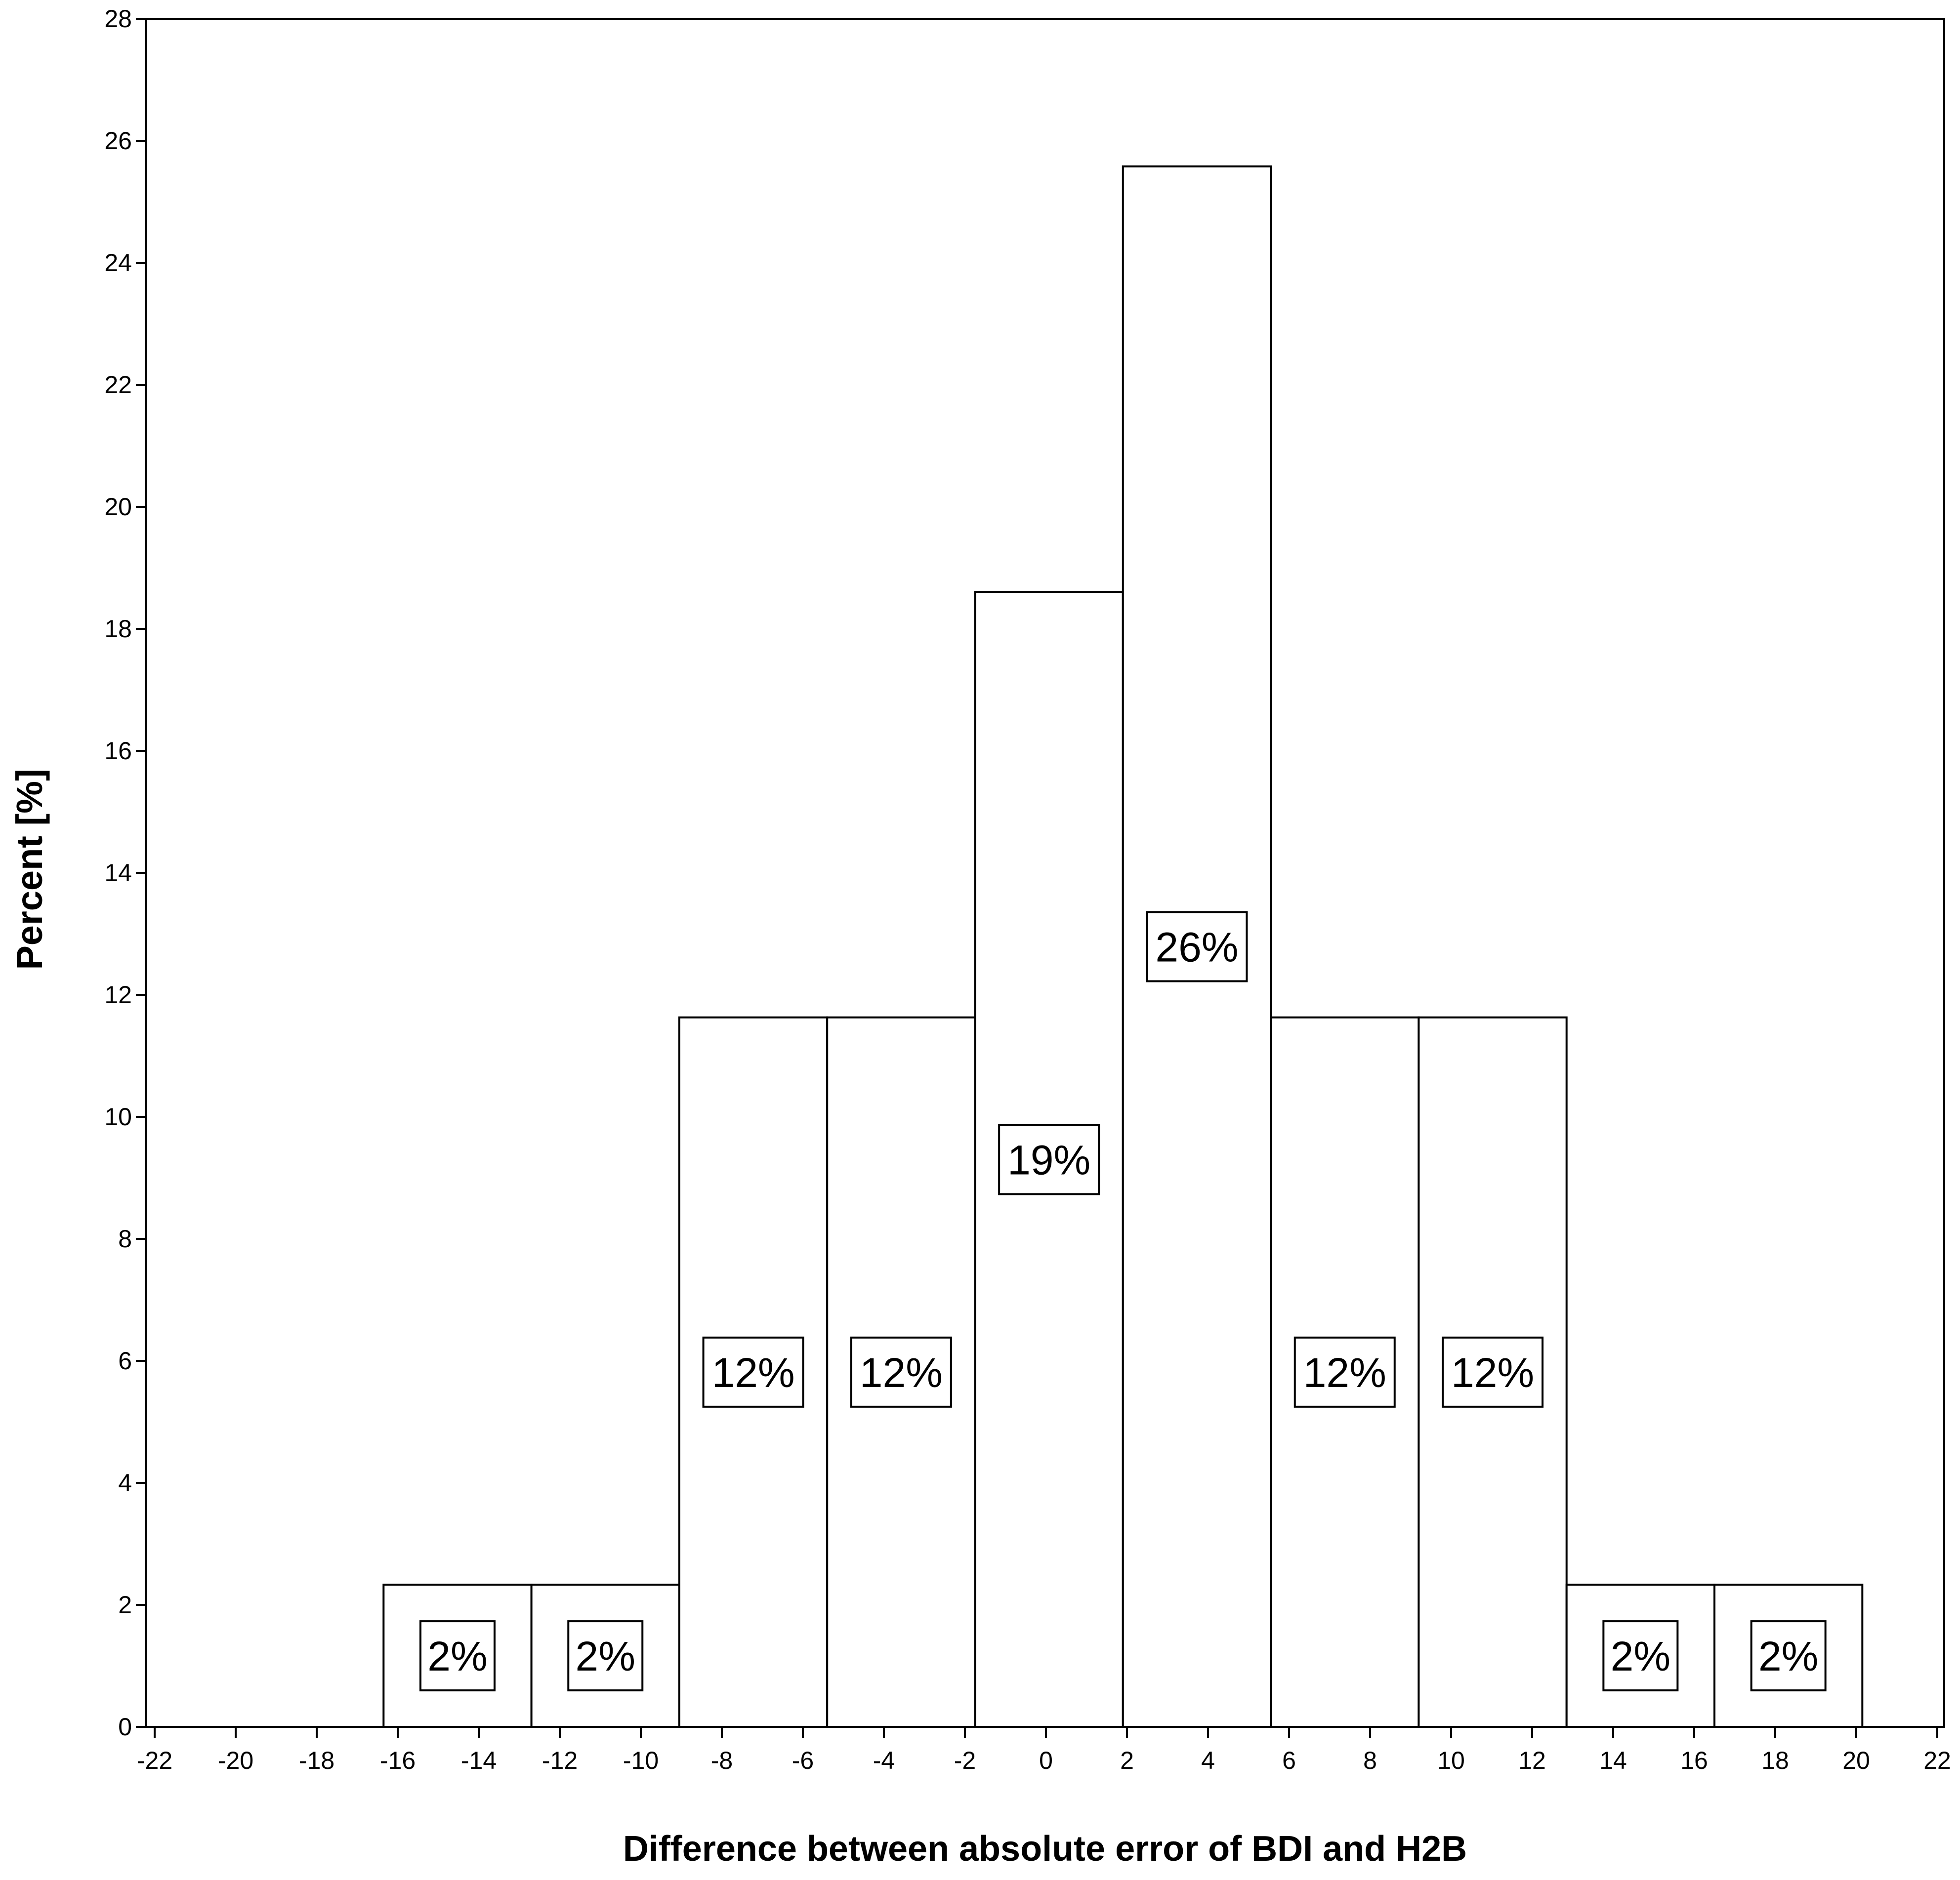 Image resolution: width=1960 pixels, height=1880 pixels. Describe the element at coordinates (118, 1117) in the screenshot. I see `y-tick-label: 10` at that location.